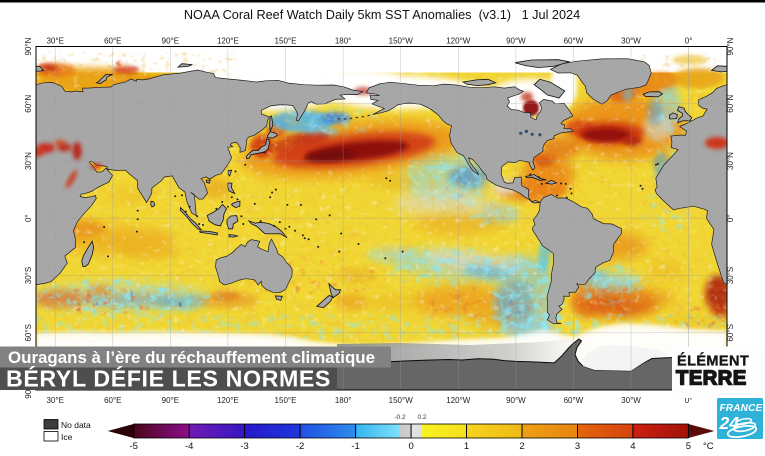  I want to click on svg-text: TERRE, so click(711, 379).